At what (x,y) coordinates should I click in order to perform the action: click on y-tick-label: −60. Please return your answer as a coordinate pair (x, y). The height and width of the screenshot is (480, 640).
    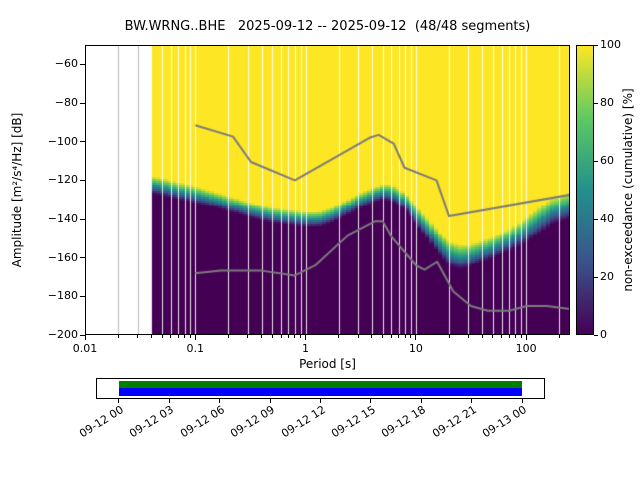
    Looking at the image, I should click on (66, 64).